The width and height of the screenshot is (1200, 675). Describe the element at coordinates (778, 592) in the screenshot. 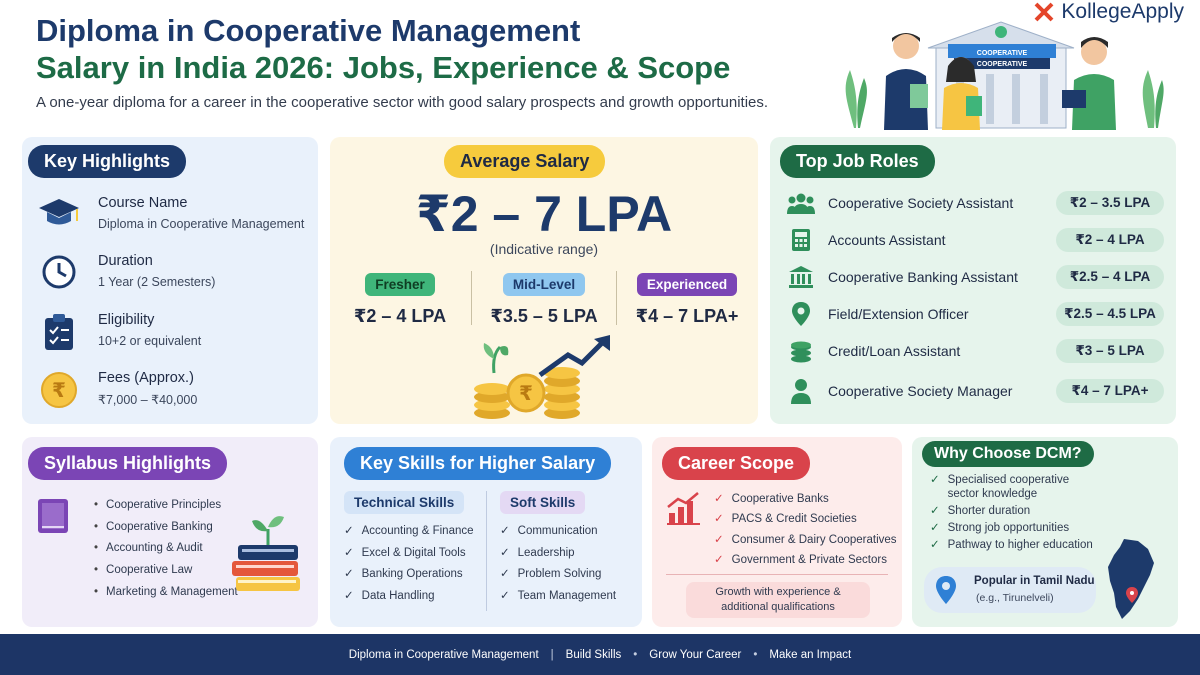

I see `growth-note-line-1: Growth with experience &` at that location.